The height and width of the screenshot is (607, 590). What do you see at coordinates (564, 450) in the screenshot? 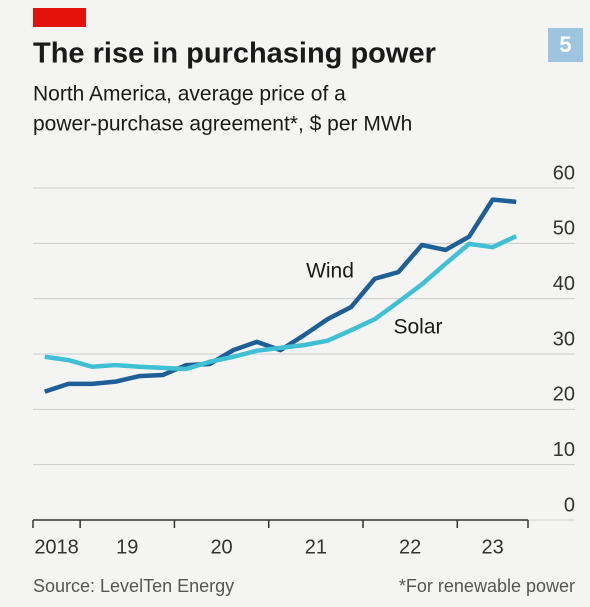
I see `y-tick-label: 10` at bounding box center [564, 450].